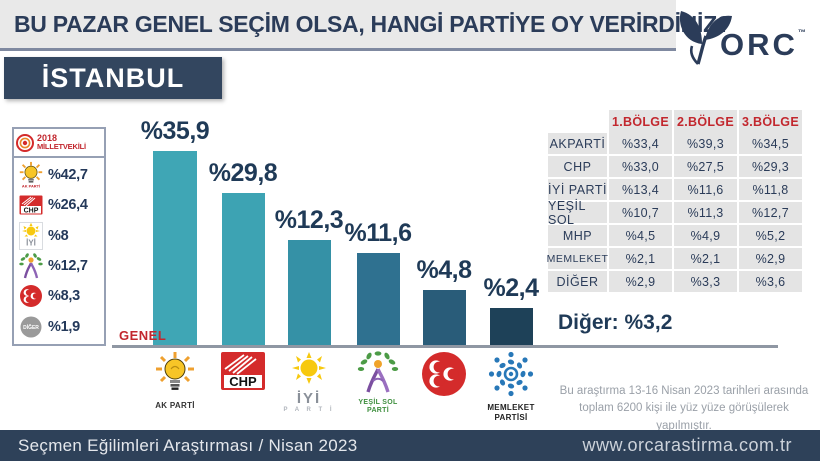 The width and height of the screenshot is (820, 461). What do you see at coordinates (243, 381) in the screenshot?
I see `chp-logo-text: CHP` at bounding box center [243, 381].